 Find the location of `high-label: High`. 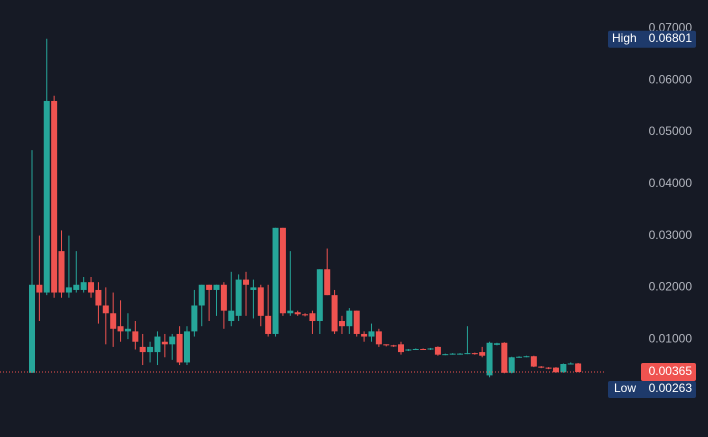

high-label: High is located at coordinates (624, 38).